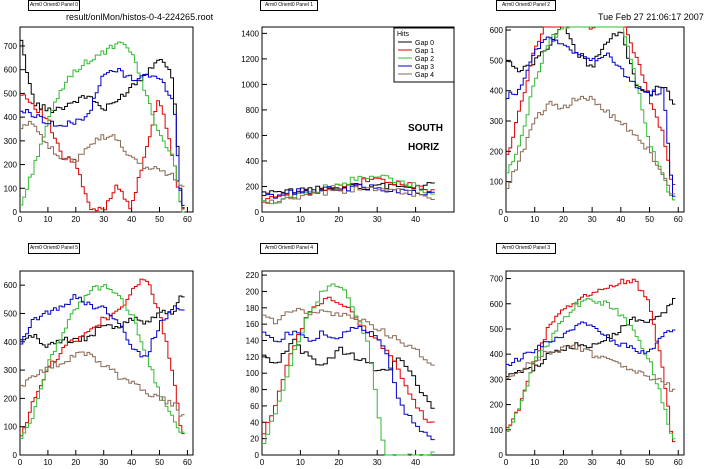 Image resolution: width=721 pixels, height=469 pixels. I want to click on y-tick-label-3-4: 400, so click(11, 342).